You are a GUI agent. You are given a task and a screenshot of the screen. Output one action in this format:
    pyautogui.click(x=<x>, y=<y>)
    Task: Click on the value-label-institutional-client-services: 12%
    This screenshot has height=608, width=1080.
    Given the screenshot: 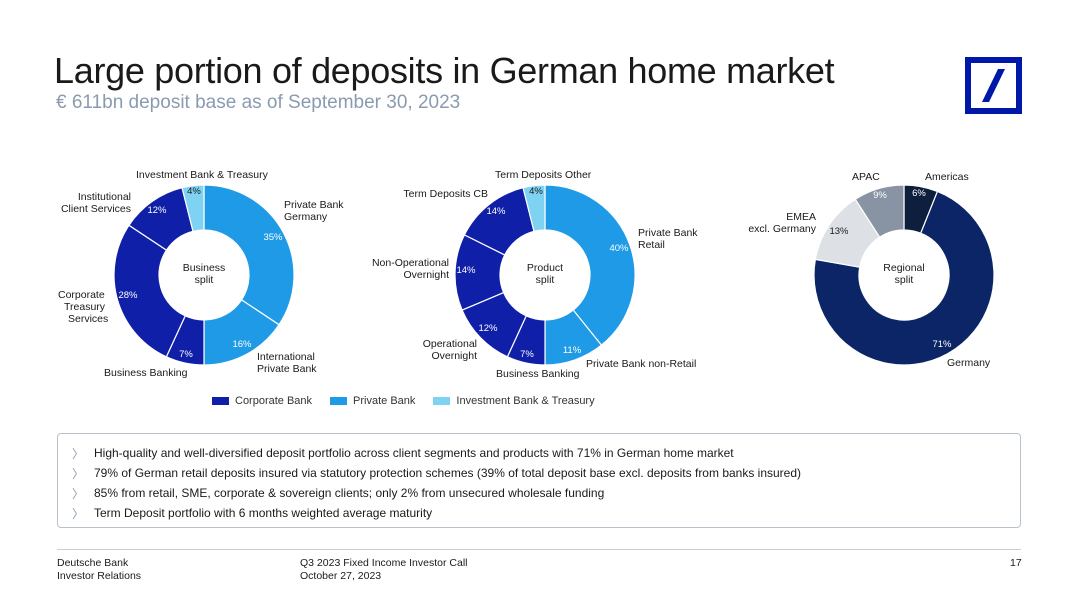 What is the action you would take?
    pyautogui.click(x=157, y=210)
    